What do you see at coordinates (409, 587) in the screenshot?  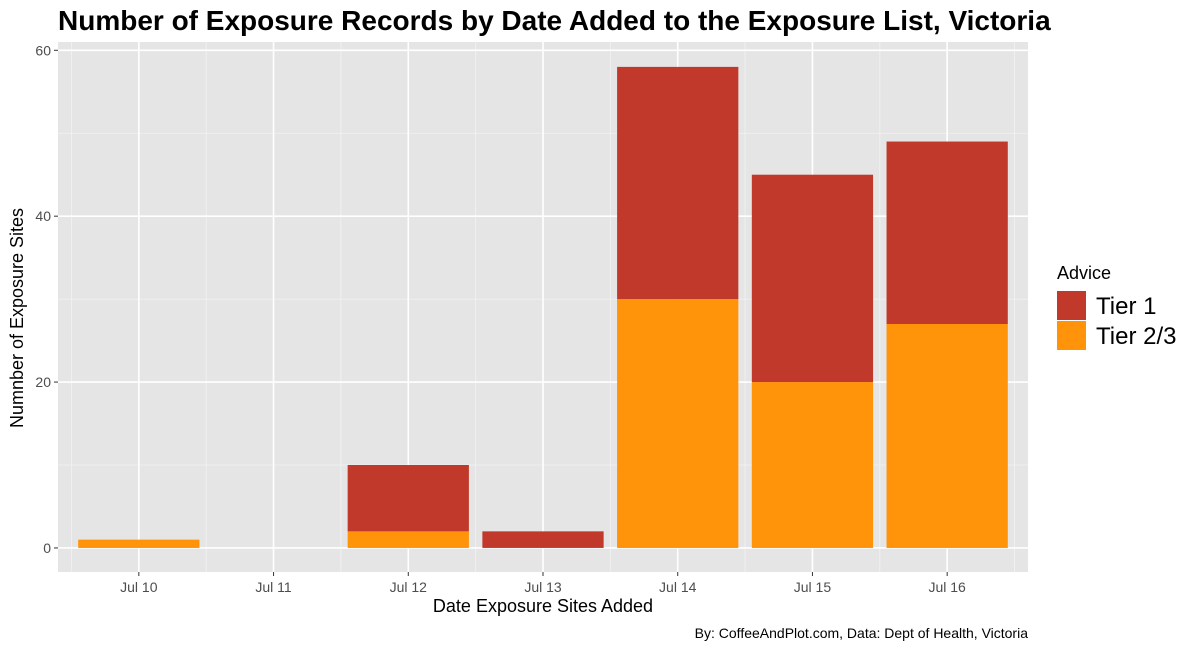 I see `x-tick-label: Jul 12` at bounding box center [409, 587].